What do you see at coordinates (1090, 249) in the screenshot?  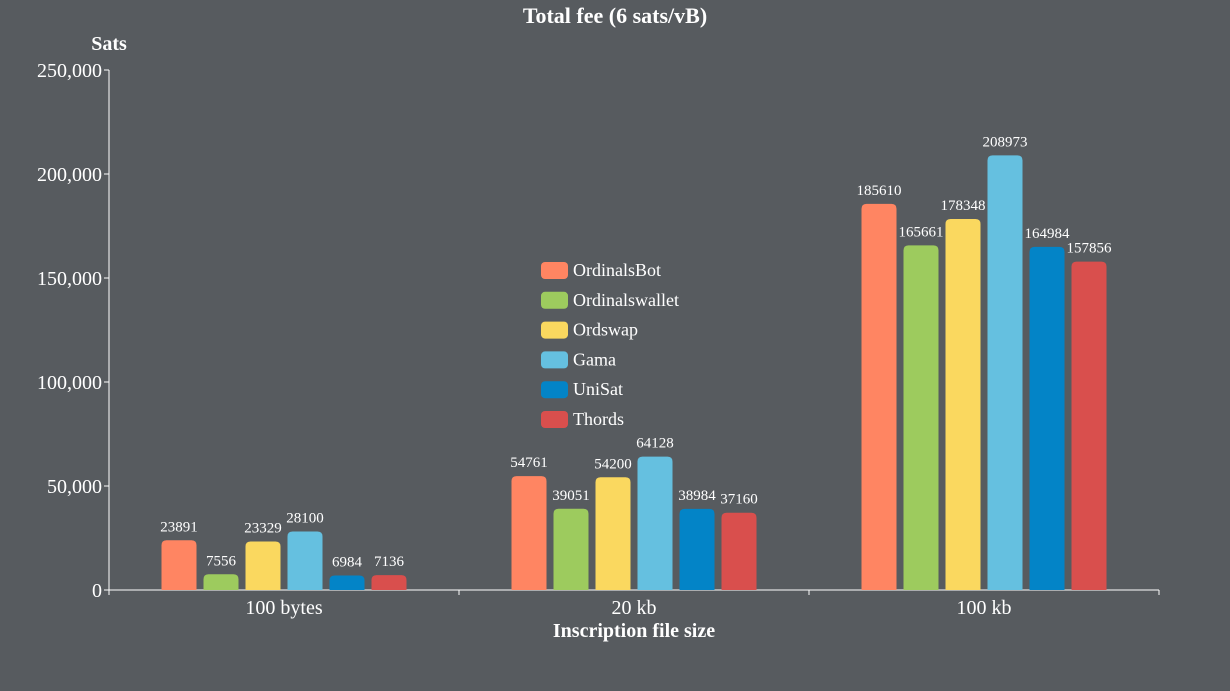 I see `data-label: 157856` at bounding box center [1090, 249].